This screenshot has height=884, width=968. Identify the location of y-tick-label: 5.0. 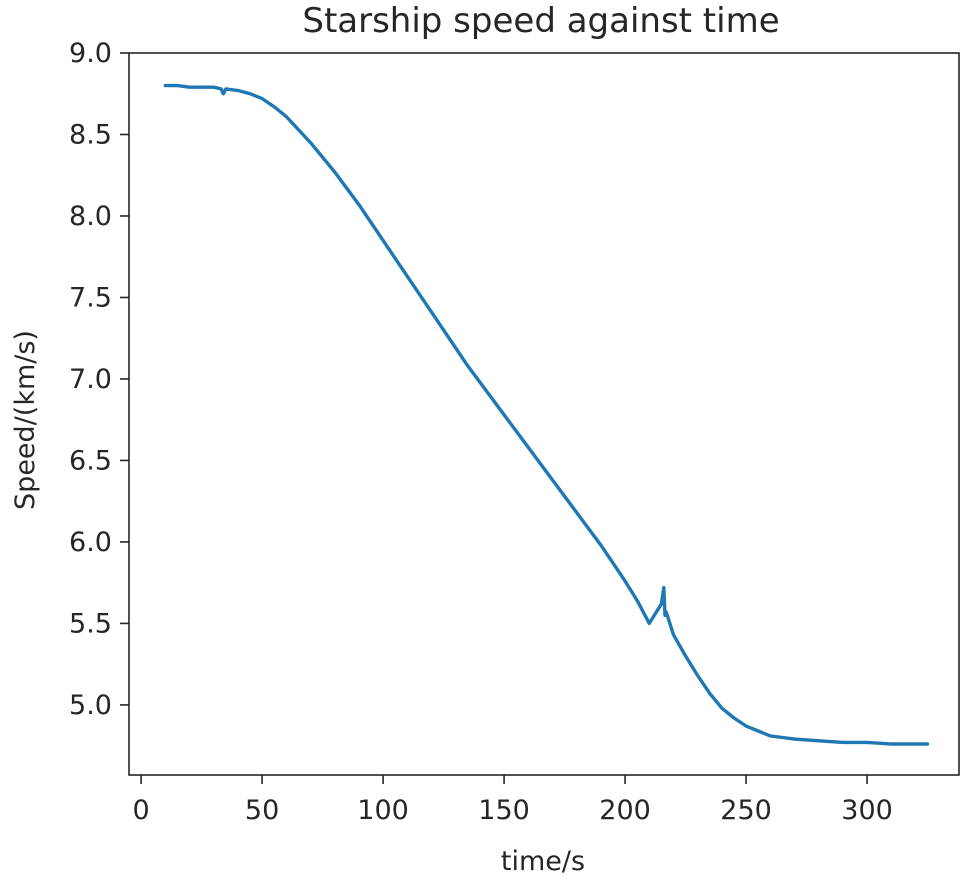
(90, 705).